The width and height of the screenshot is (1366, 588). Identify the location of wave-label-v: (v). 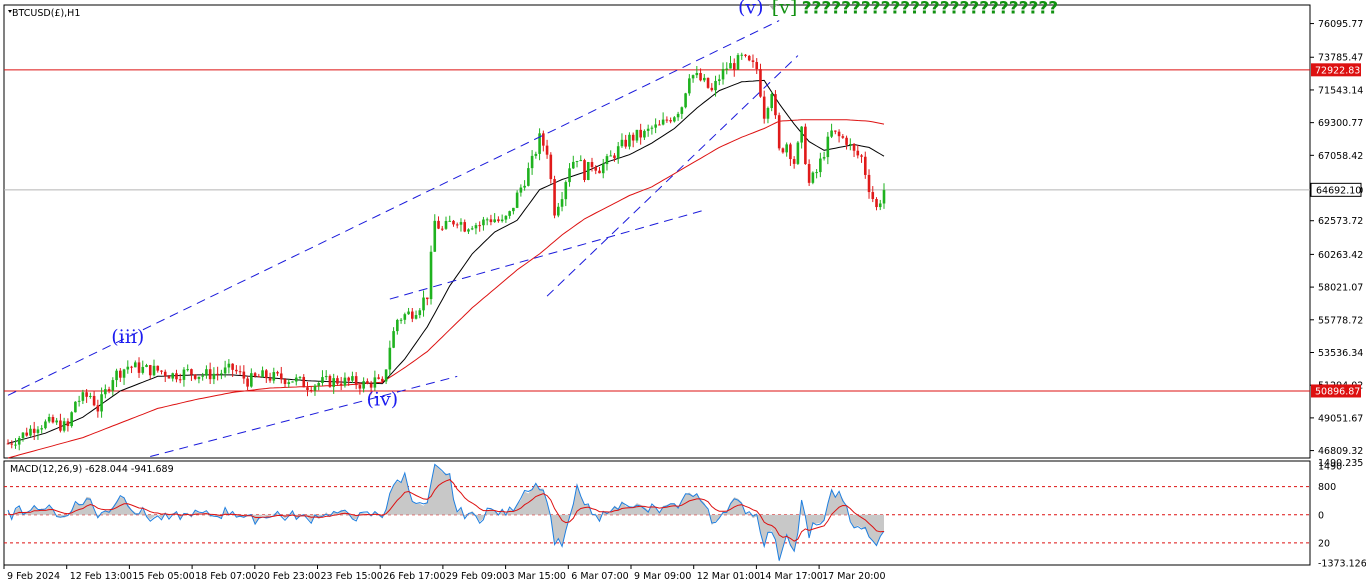
(751, 9).